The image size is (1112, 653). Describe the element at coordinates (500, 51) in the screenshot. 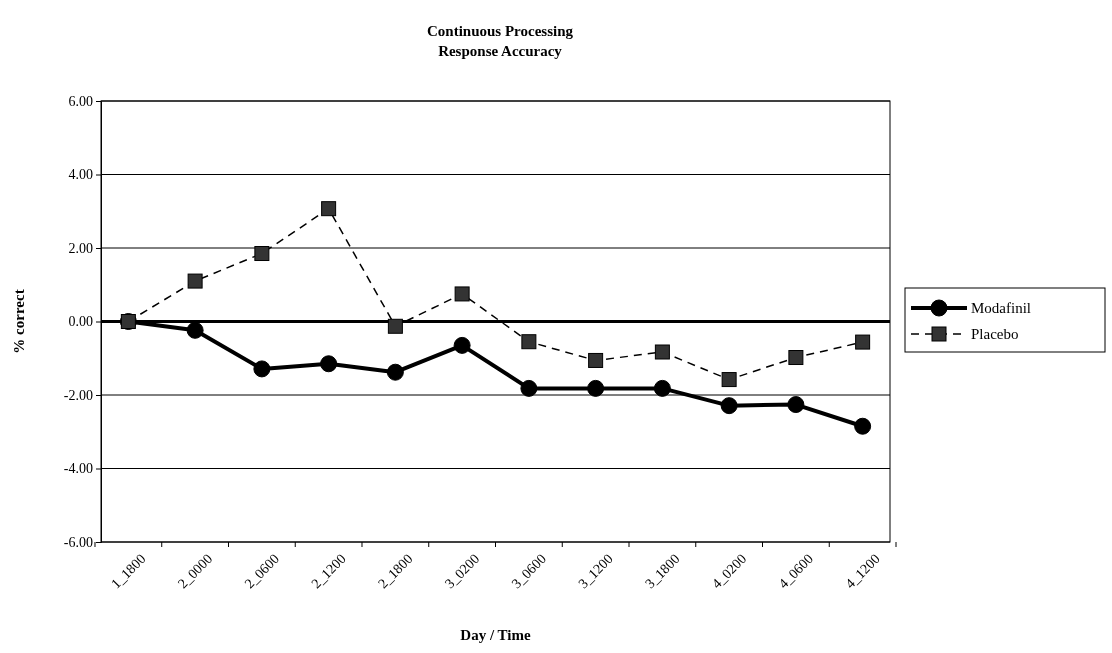

I see `chart-subtitle: Response Accuracy` at that location.